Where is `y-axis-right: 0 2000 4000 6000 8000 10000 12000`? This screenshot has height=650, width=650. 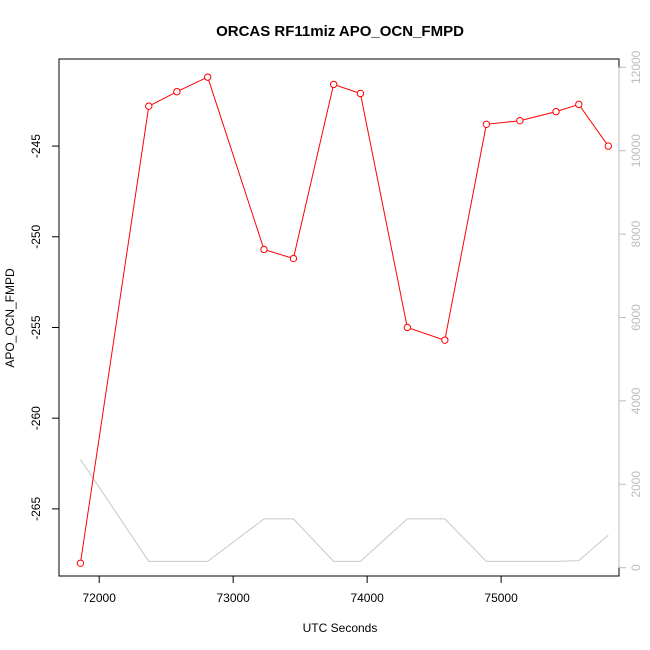
y-axis-right: 0 2000 4000 6000 8000 10000 12000 is located at coordinates (630, 310).